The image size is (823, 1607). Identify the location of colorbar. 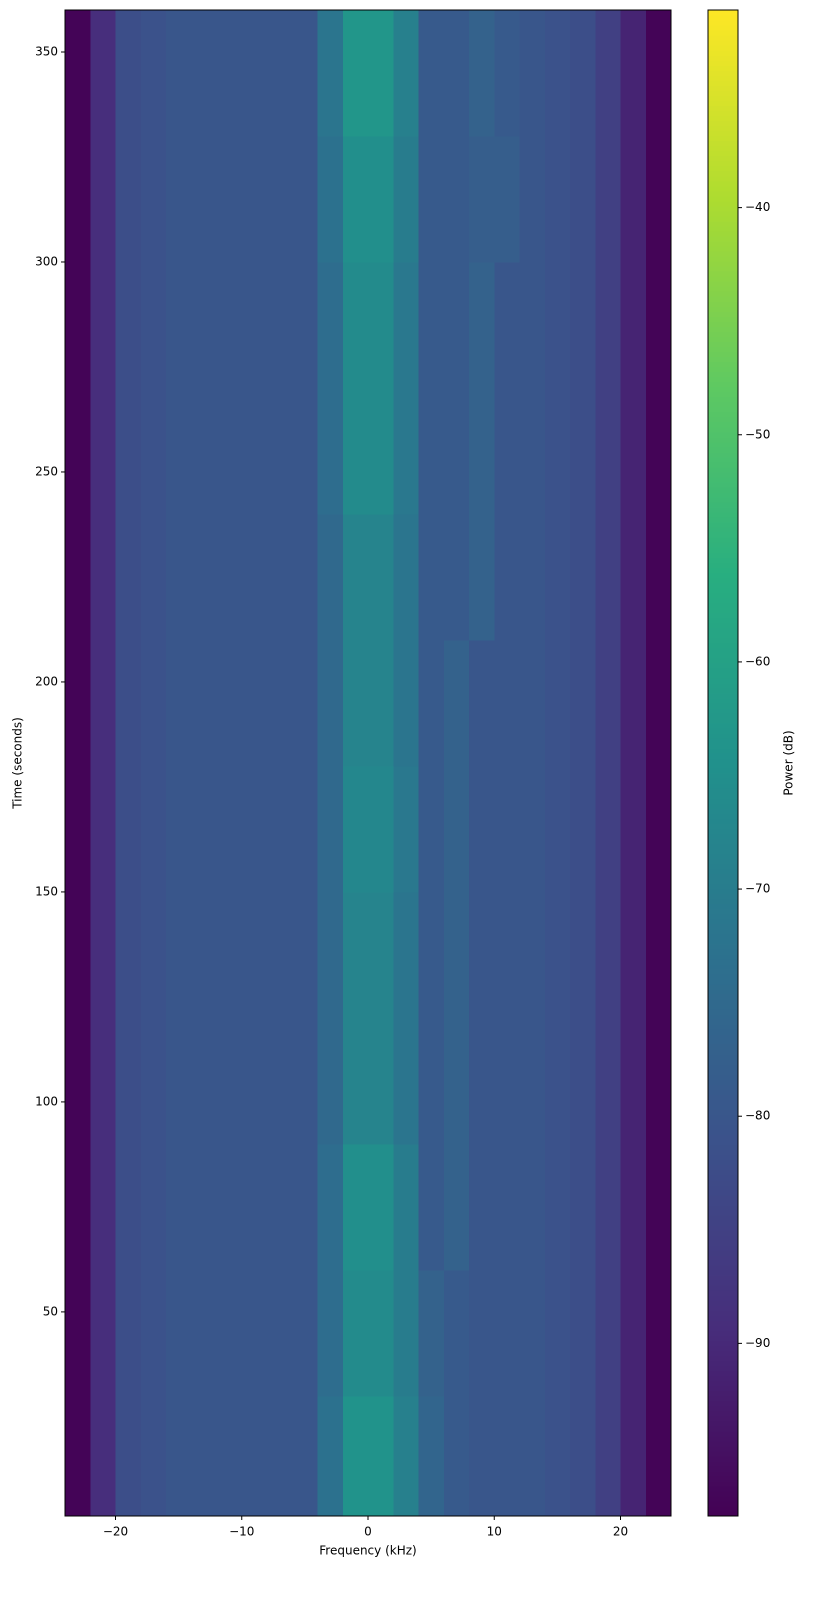
(723, 763).